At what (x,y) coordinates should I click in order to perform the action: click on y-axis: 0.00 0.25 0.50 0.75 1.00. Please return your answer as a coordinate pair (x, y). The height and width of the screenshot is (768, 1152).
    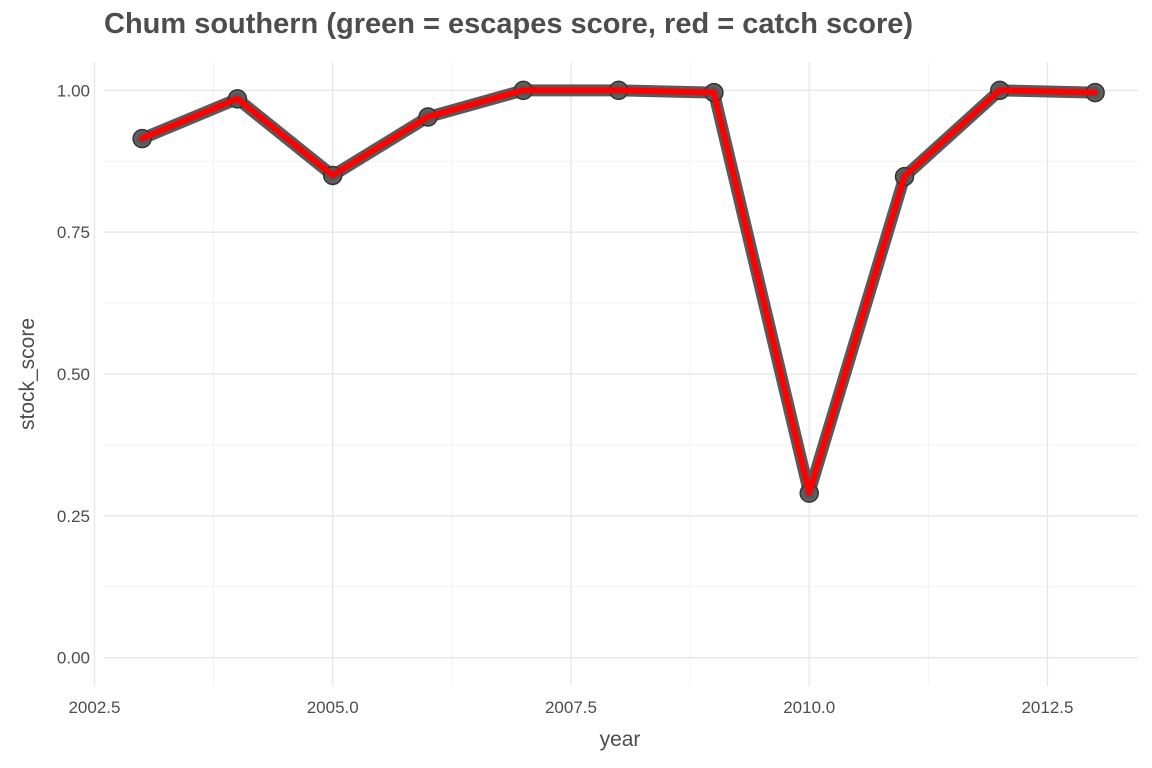
    Looking at the image, I should click on (73, 374).